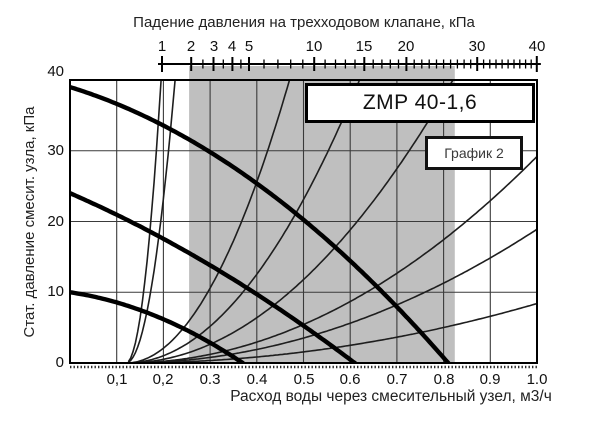 The width and height of the screenshot is (600, 433). Describe the element at coordinates (537, 46) in the screenshot. I see `top-axis-tick-label: 40` at that location.